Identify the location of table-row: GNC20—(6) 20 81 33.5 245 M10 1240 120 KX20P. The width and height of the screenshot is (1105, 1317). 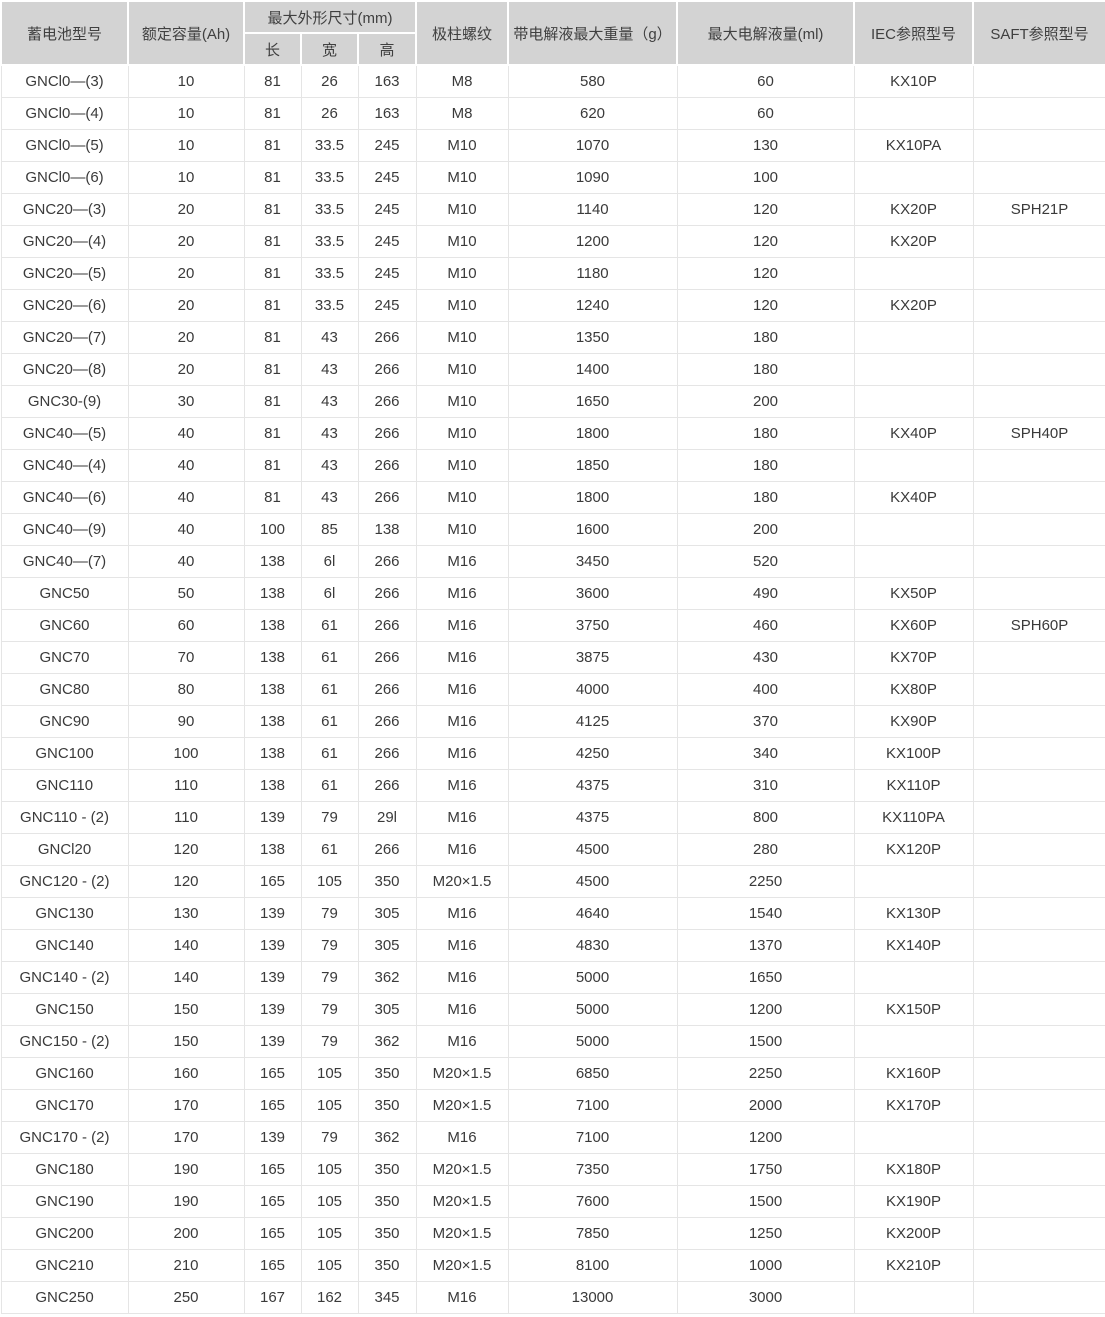
(552, 305).